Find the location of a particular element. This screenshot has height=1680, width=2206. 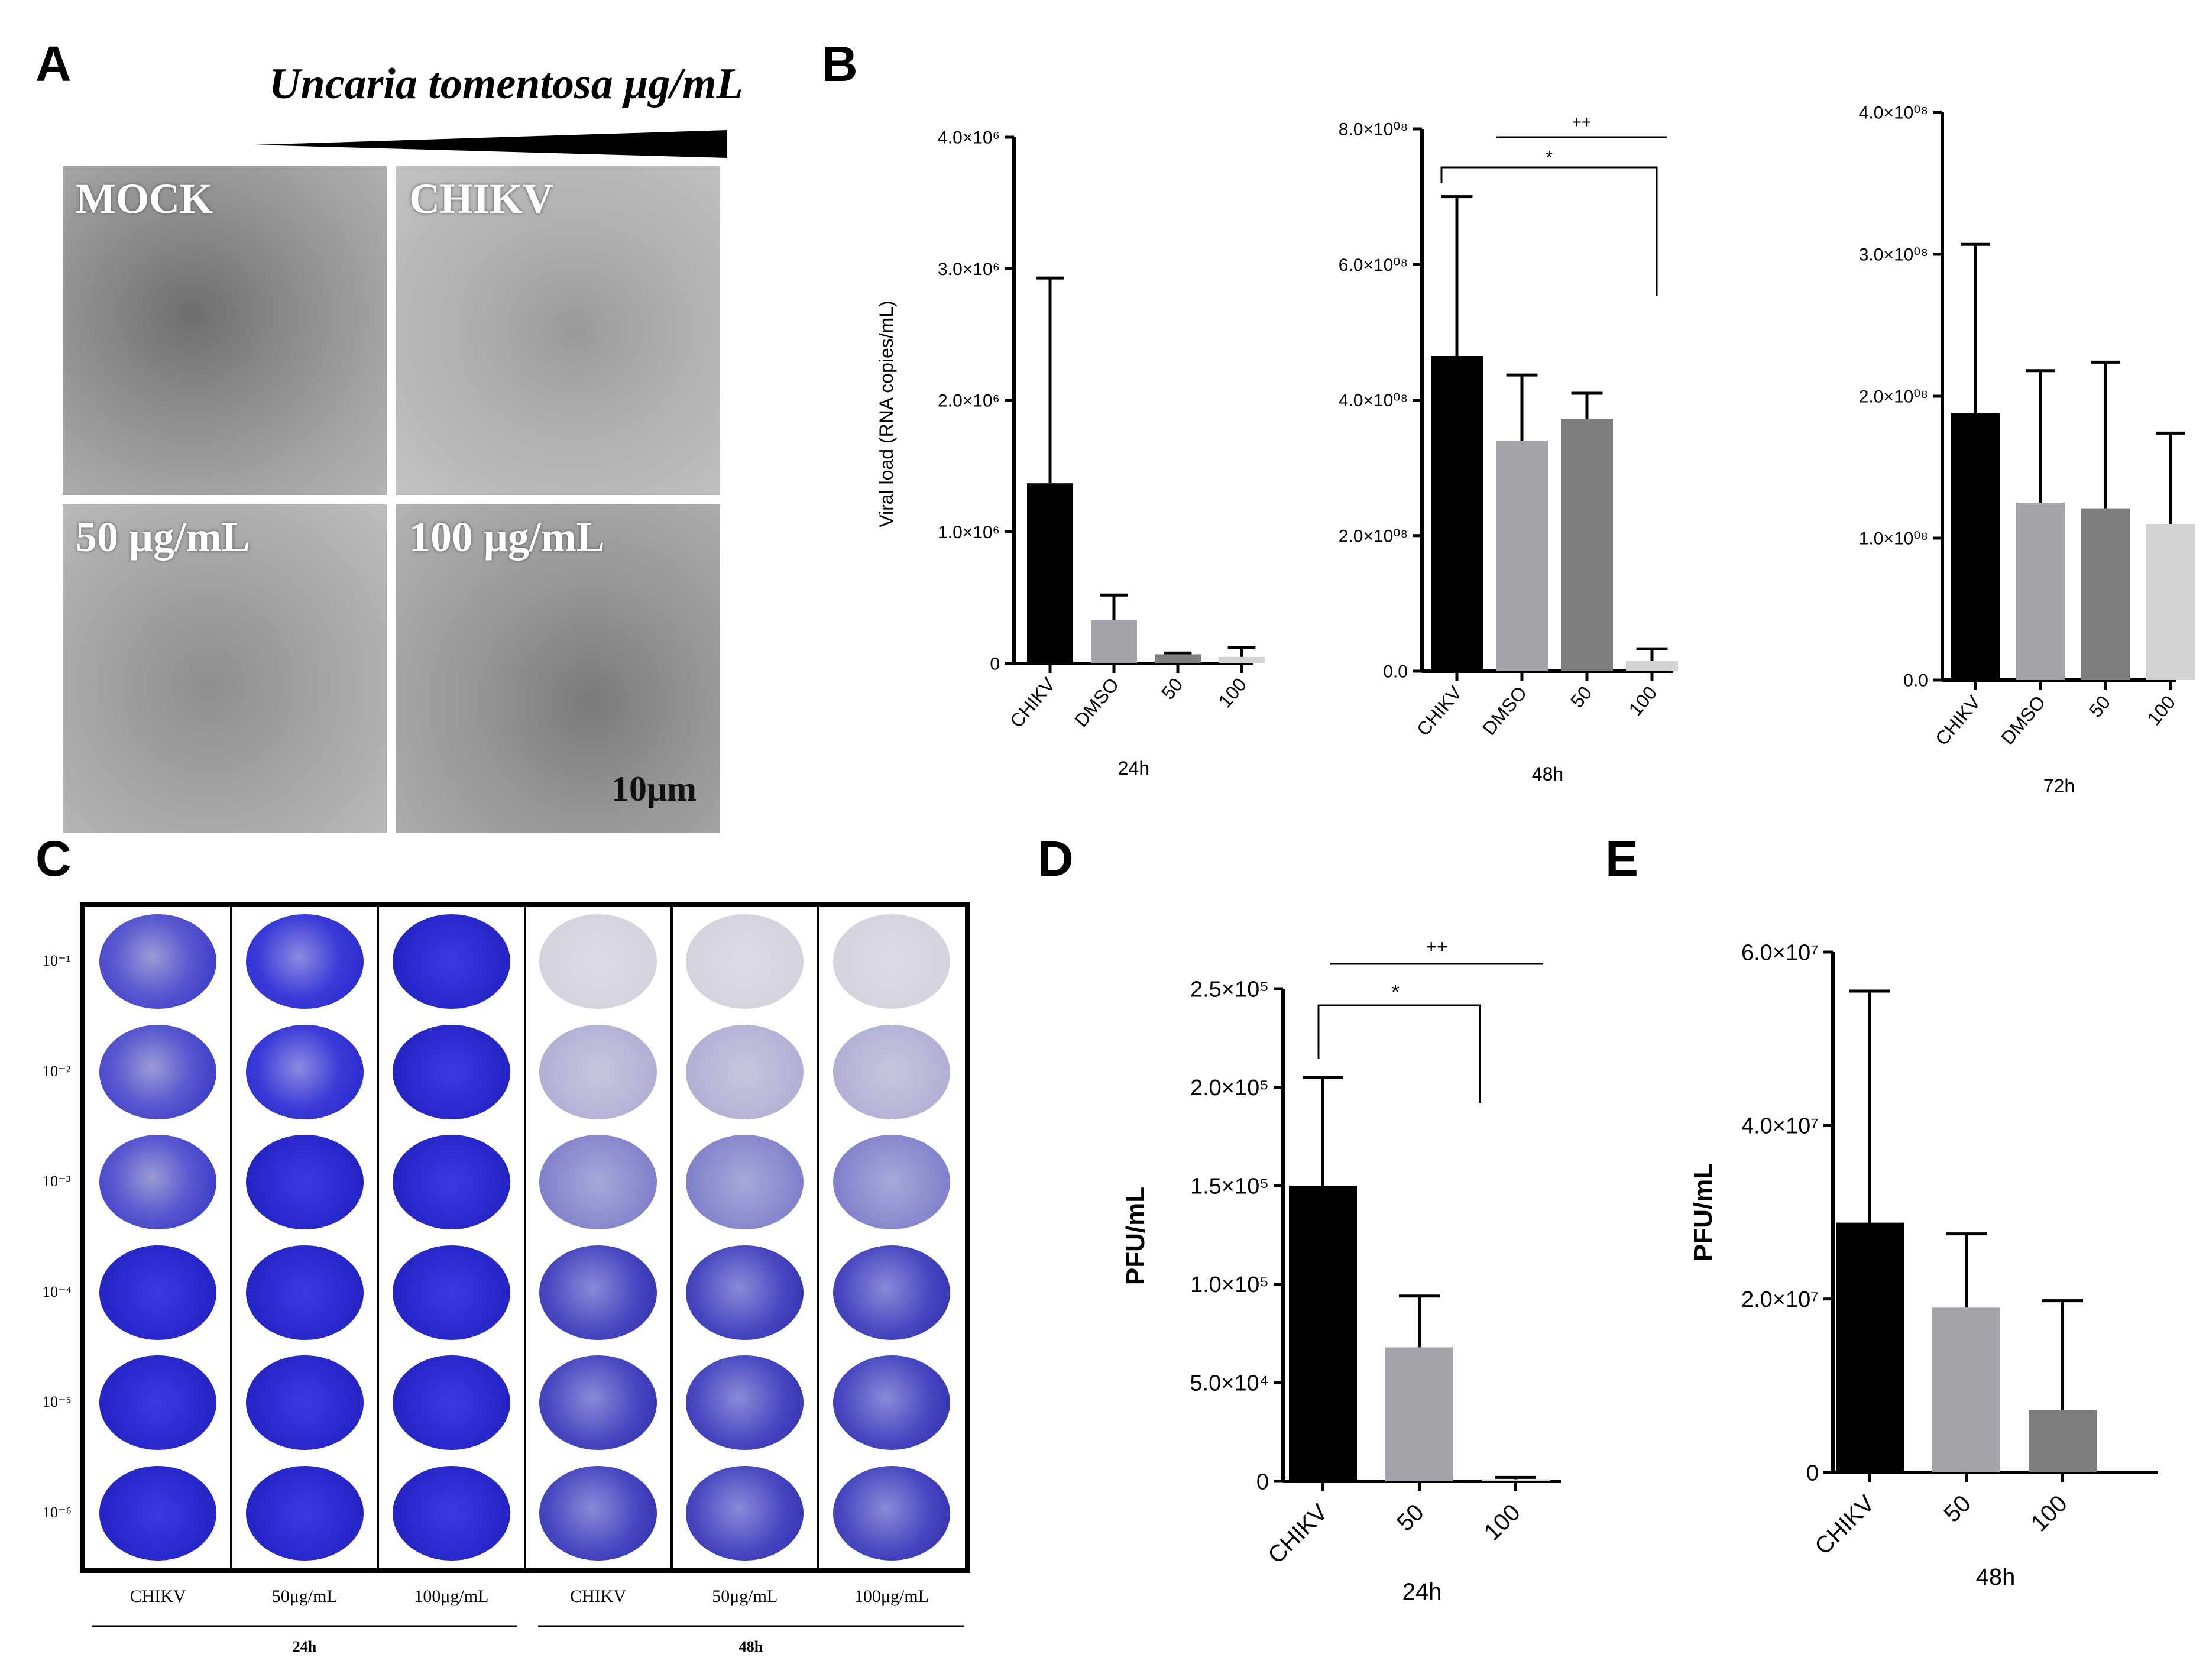

y-tick-label: 1.0×10⁵ is located at coordinates (1229, 1285).